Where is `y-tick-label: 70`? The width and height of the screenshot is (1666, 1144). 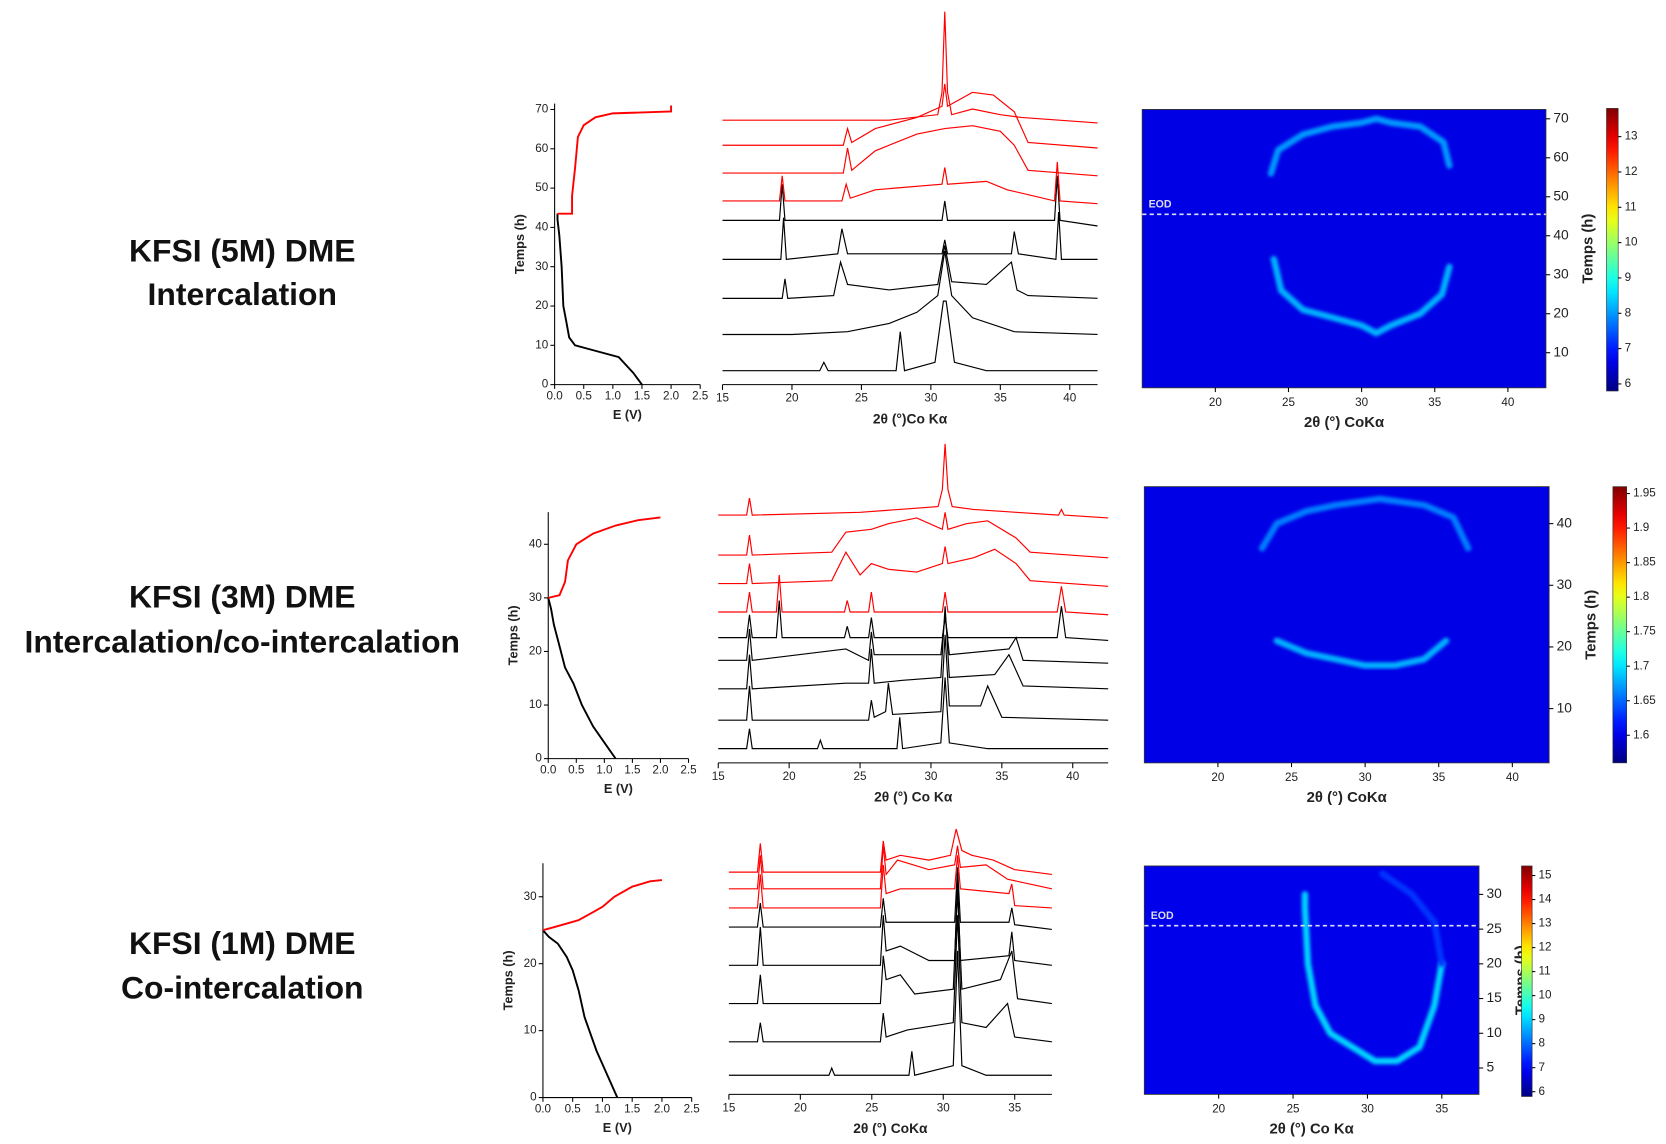 y-tick-label: 70 is located at coordinates (1561, 117).